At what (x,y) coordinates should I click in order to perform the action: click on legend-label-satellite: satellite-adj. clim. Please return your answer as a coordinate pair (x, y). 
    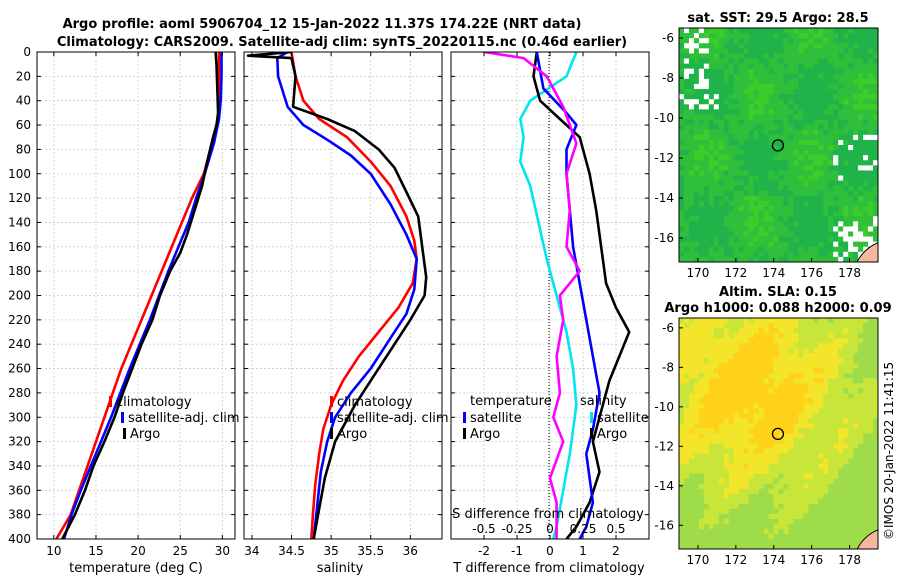
    Looking at the image, I should click on (393, 418).